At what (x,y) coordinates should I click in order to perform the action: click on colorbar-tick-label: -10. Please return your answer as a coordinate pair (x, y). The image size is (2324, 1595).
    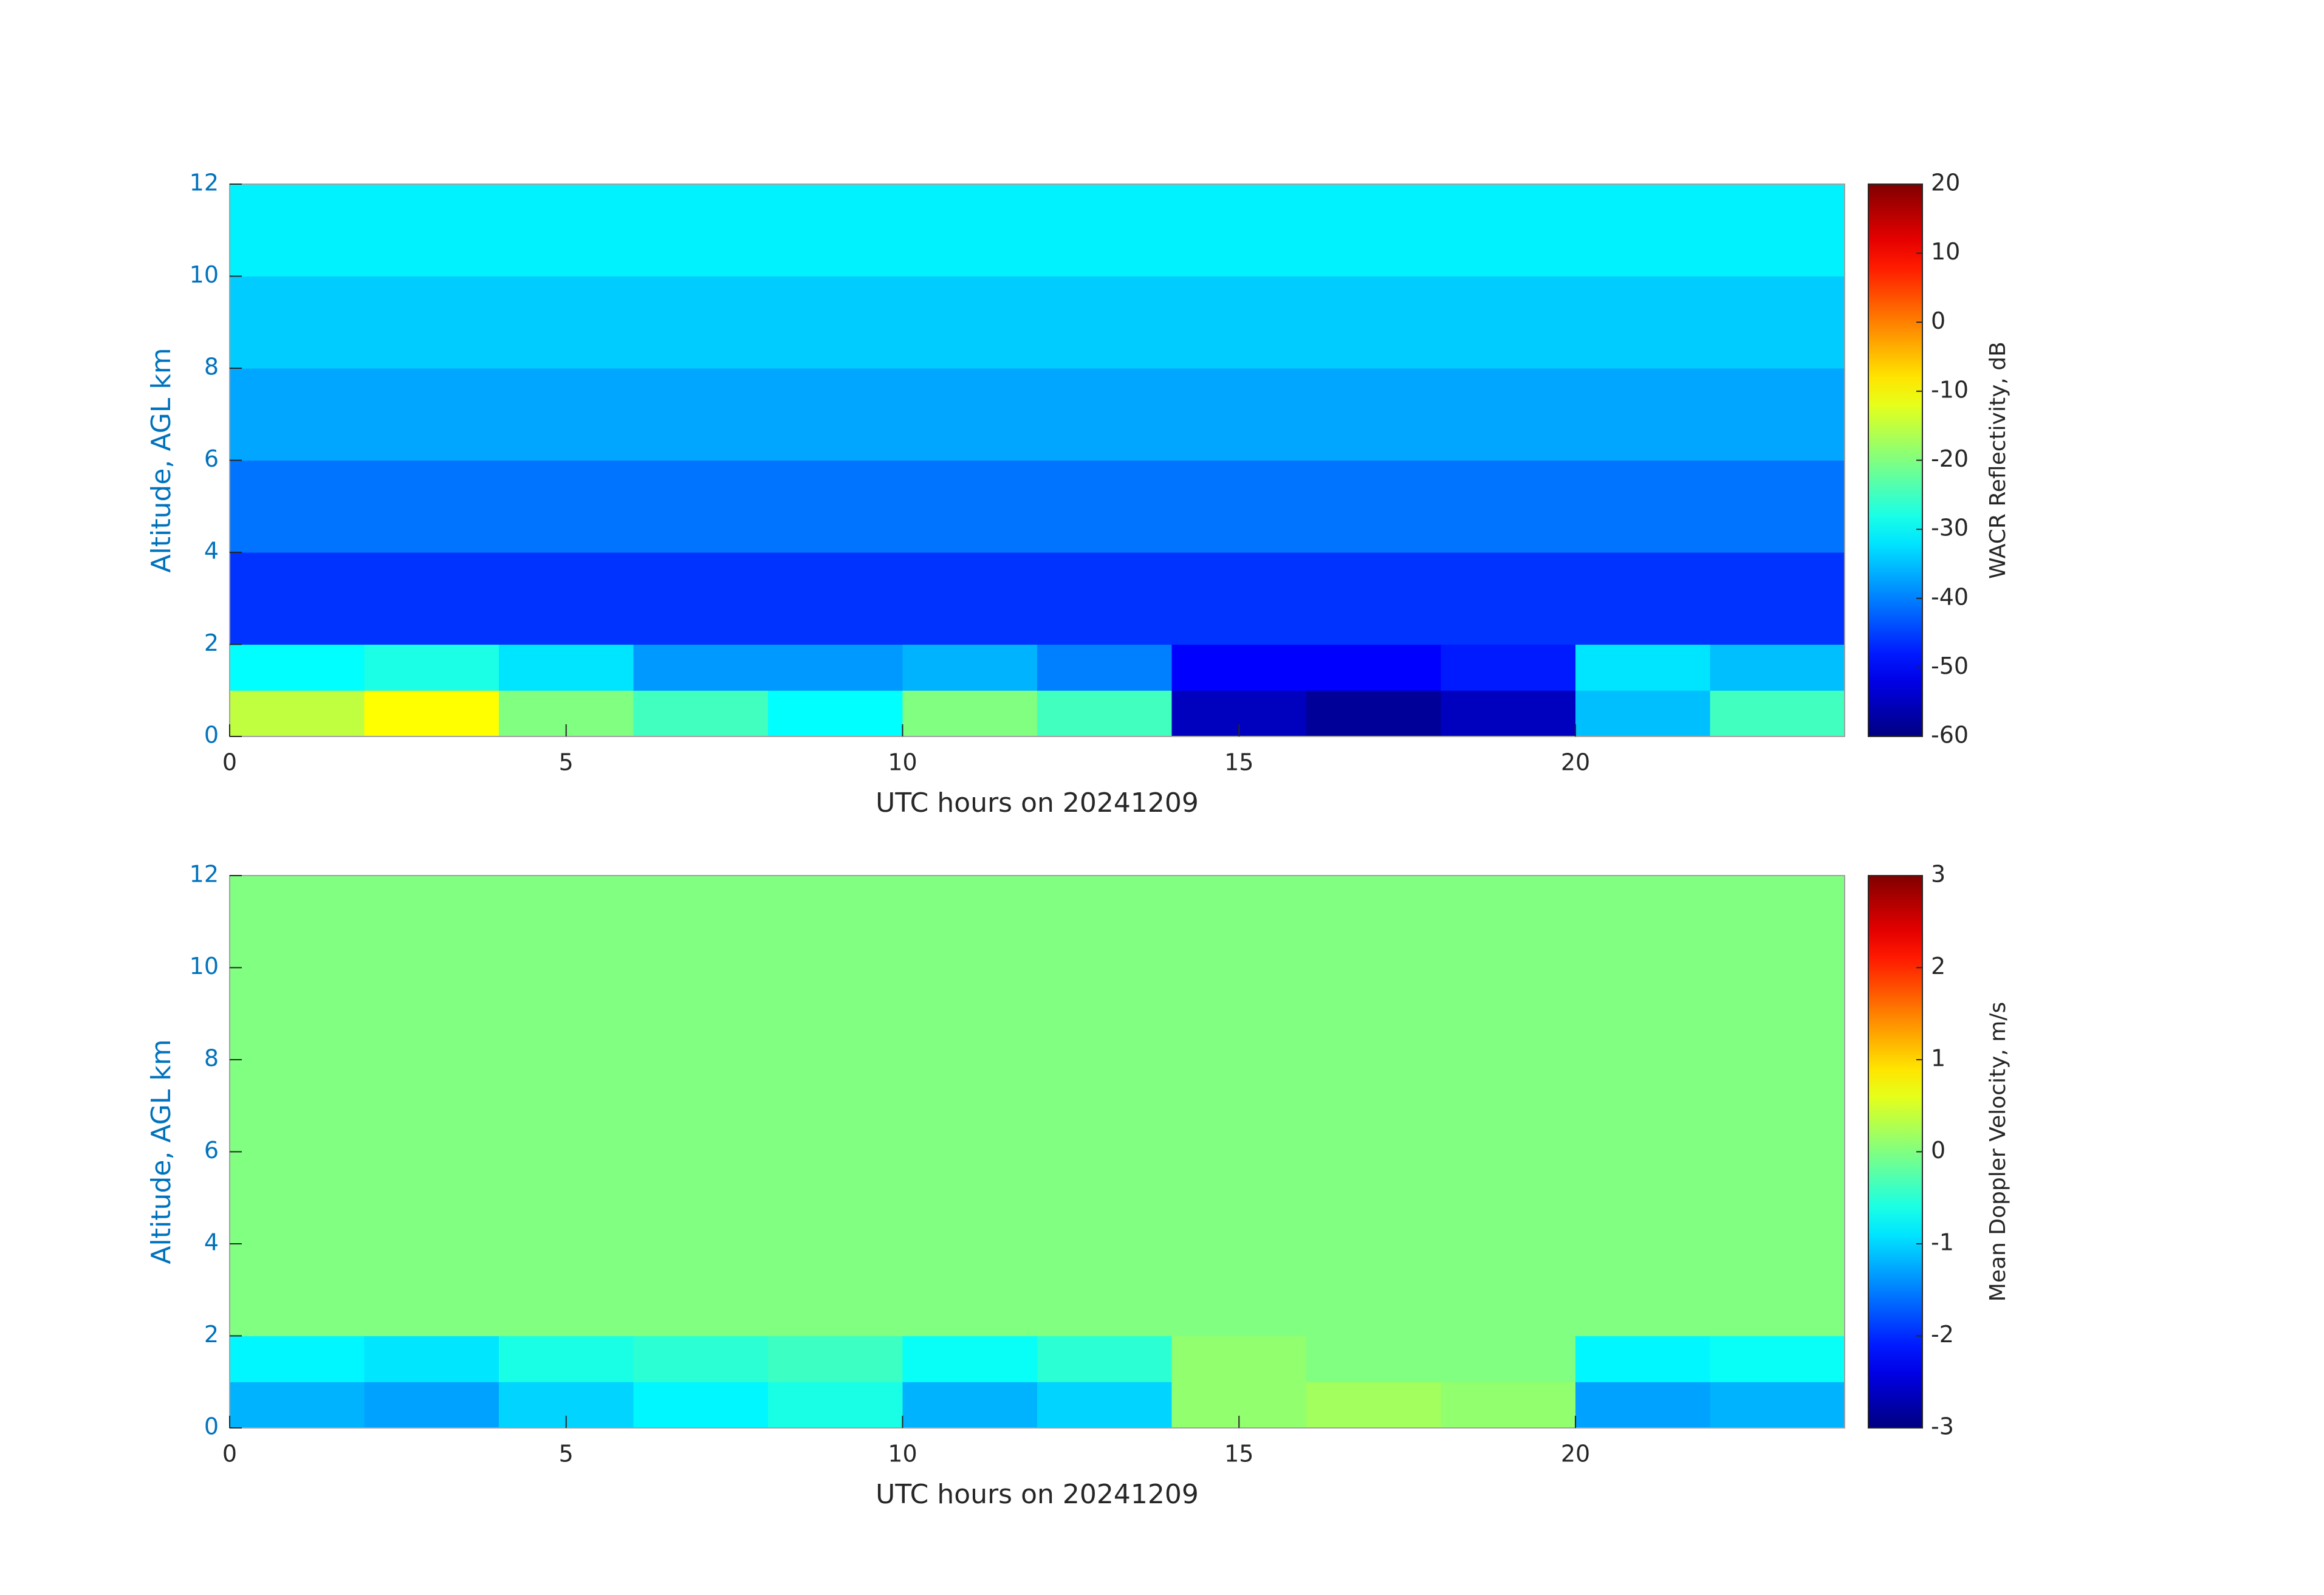
    Looking at the image, I should click on (1950, 389).